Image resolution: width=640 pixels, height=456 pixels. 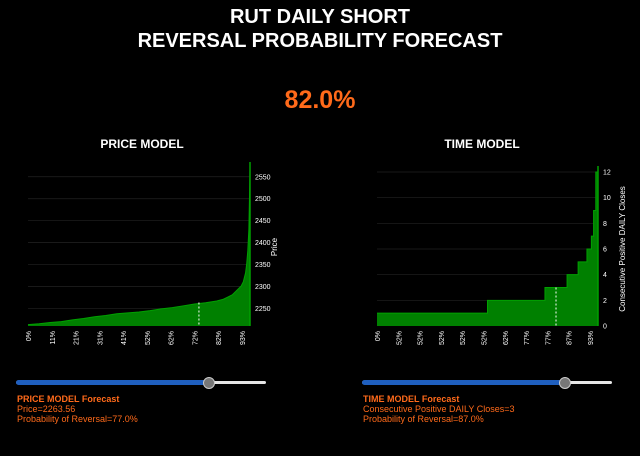 What do you see at coordinates (263, 309) in the screenshot?
I see `price-y-tick-label: 2250` at bounding box center [263, 309].